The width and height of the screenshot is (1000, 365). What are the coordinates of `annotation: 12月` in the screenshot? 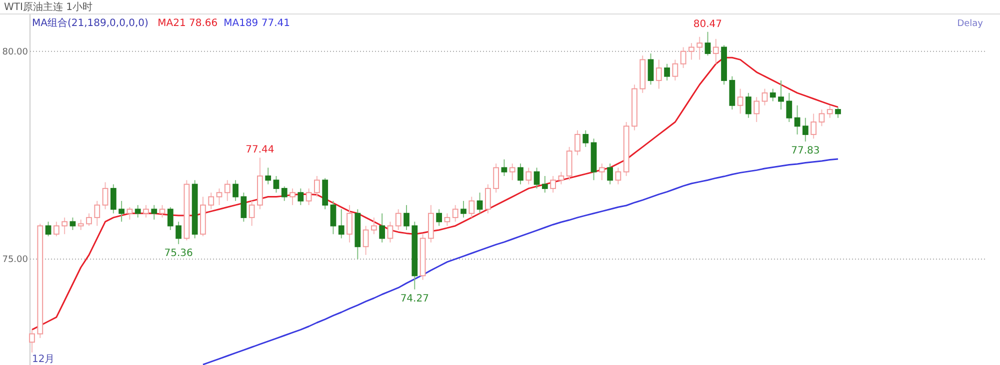 It's located at (43, 359).